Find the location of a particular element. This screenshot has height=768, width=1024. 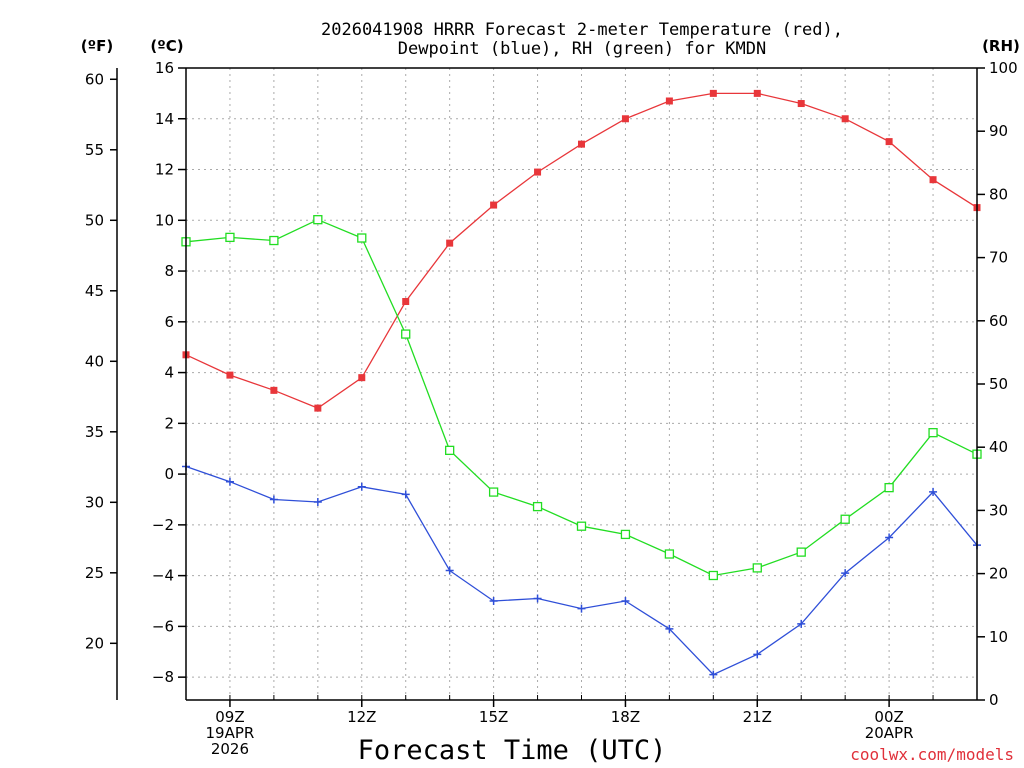

celsius-tick-label: −6 is located at coordinates (163, 626).